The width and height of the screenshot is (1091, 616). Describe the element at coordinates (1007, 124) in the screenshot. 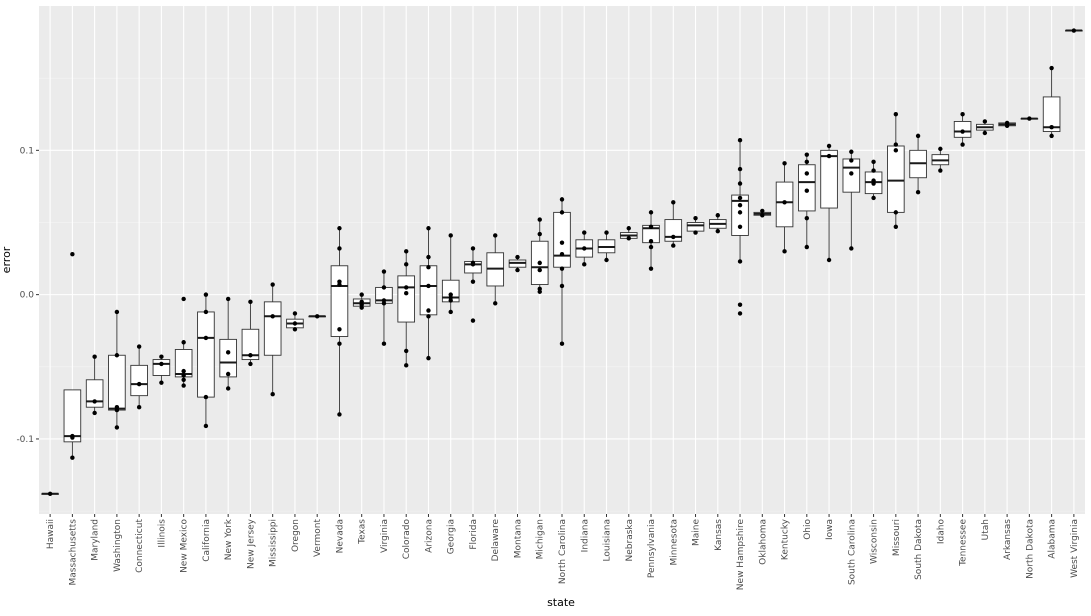

I see `box-arkansas` at that location.